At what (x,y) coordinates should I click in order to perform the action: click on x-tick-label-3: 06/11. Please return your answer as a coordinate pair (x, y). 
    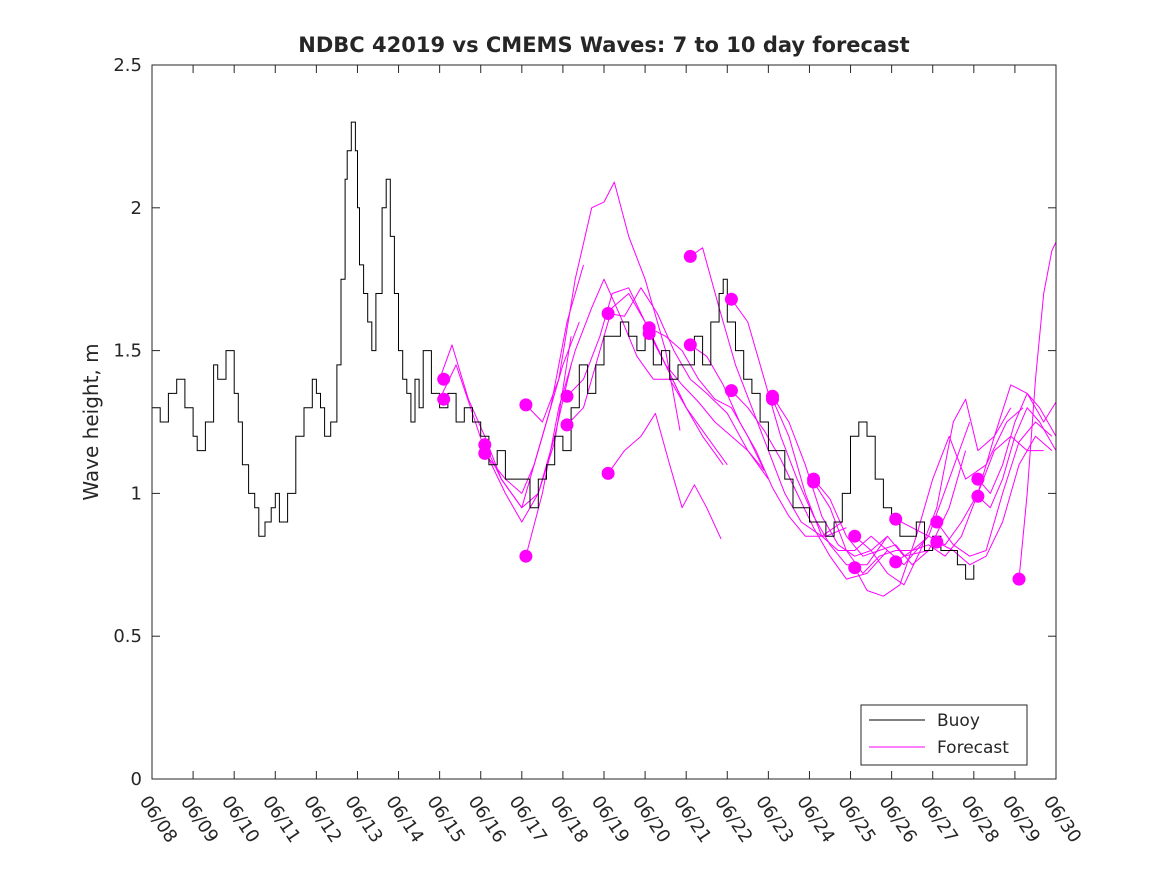
    Looking at the image, I should click on (281, 819).